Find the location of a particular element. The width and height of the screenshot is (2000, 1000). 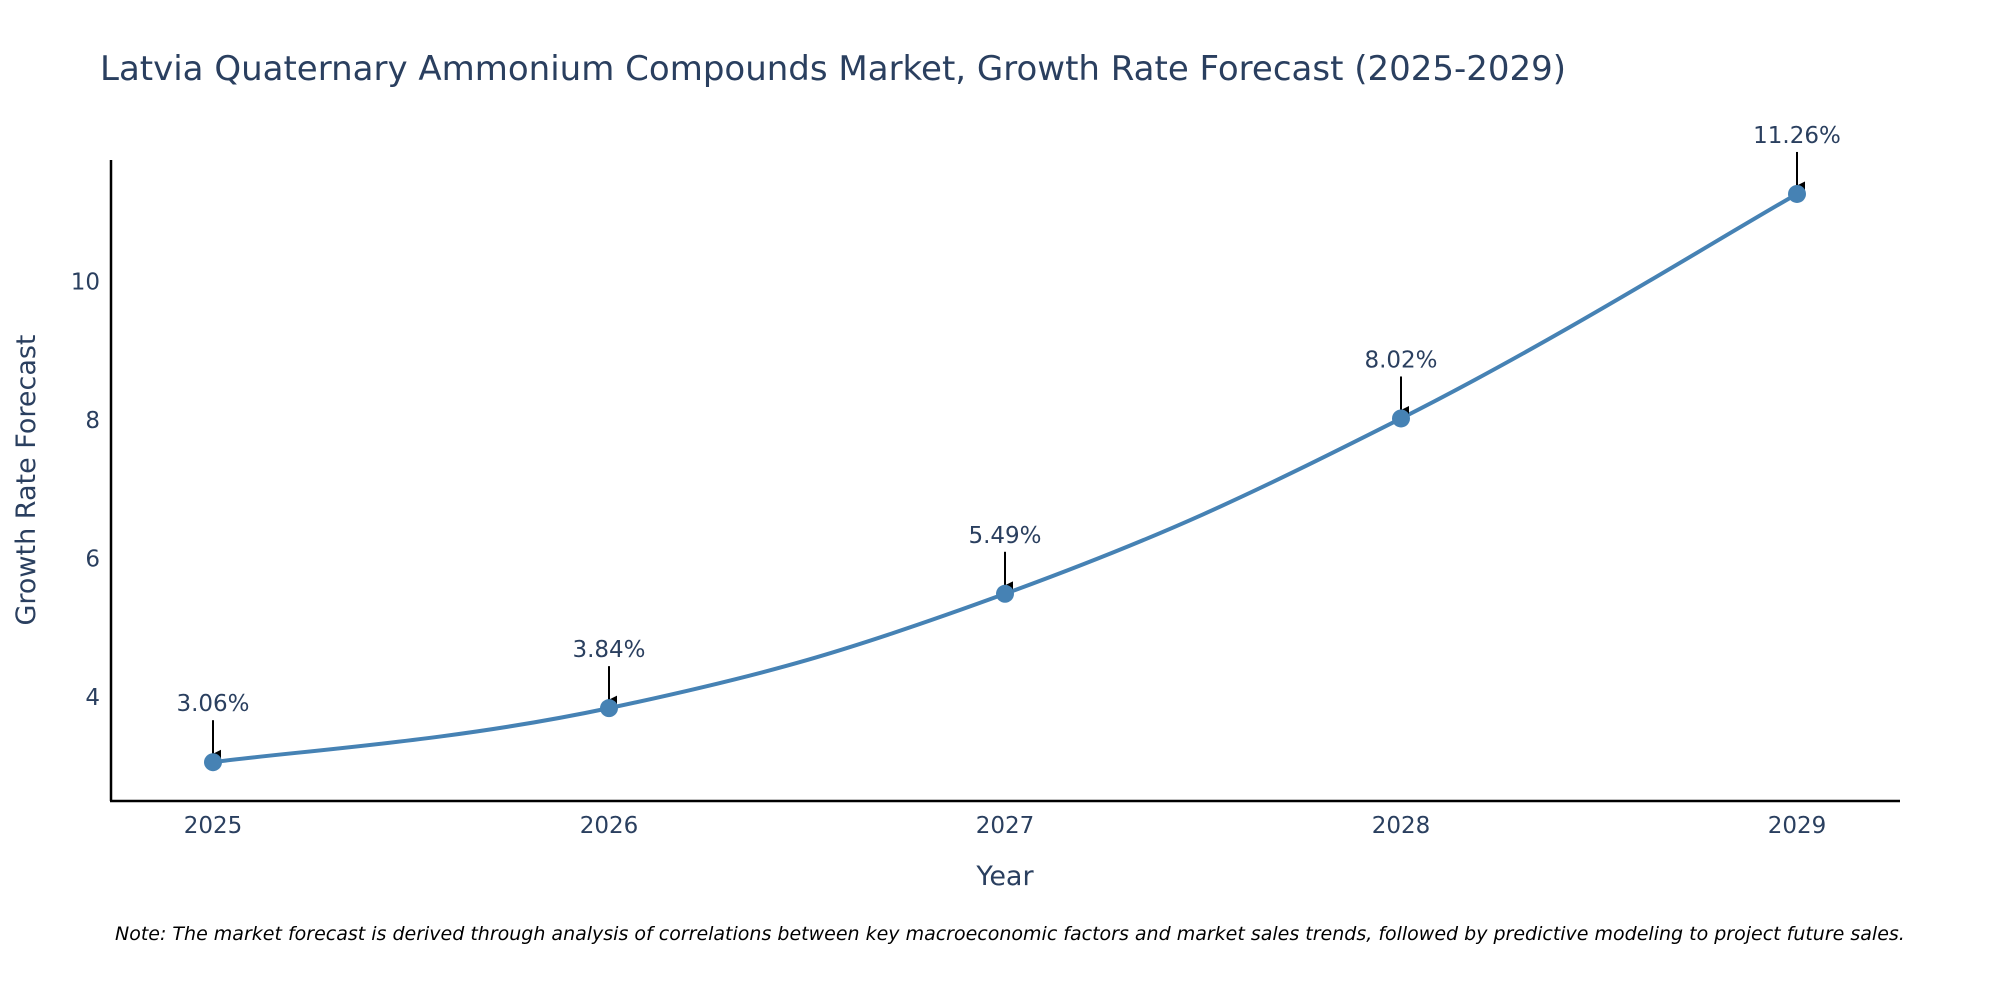

x-tick-label: 2027 is located at coordinates (1005, 826).